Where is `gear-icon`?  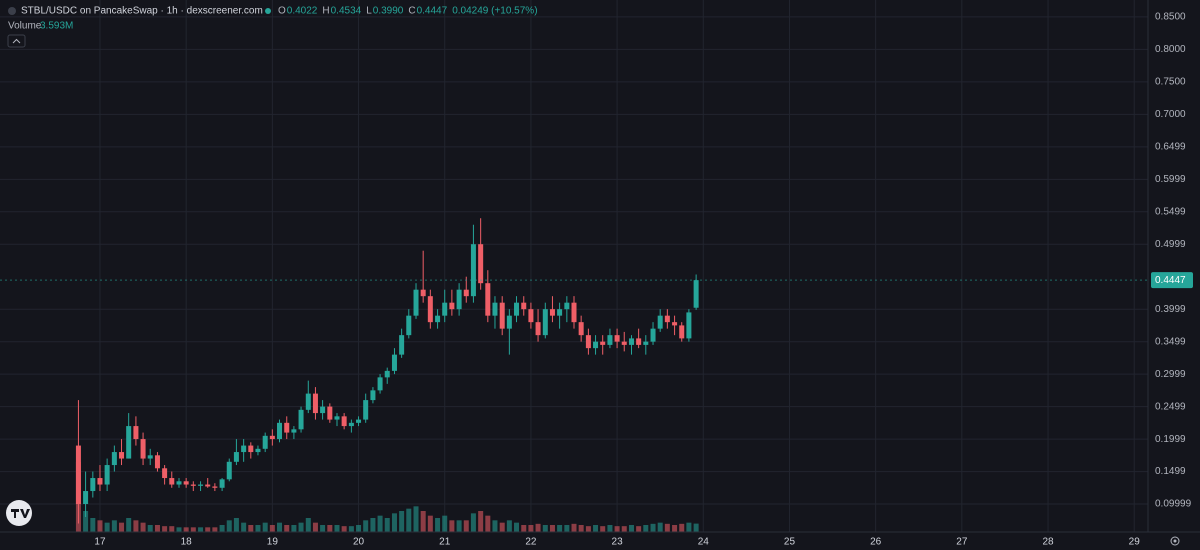
gear-icon is located at coordinates (1175, 541).